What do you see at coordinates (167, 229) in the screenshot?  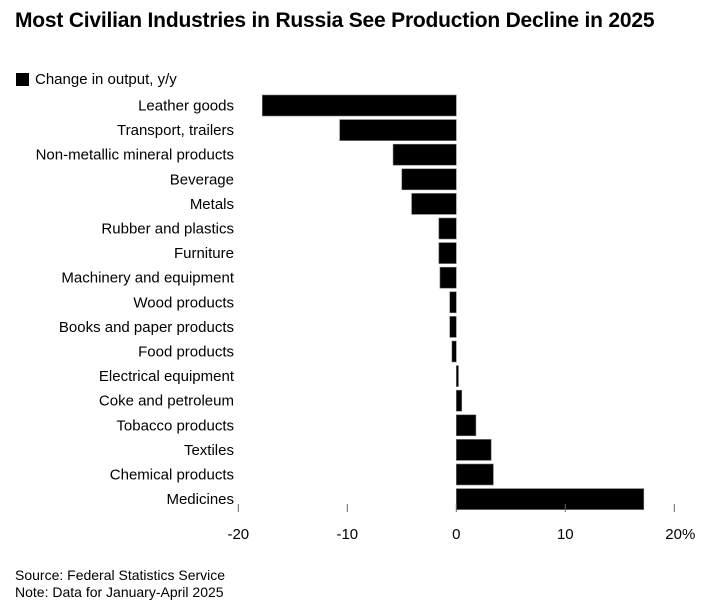 I see `category-label: Rubber and plastics` at bounding box center [167, 229].